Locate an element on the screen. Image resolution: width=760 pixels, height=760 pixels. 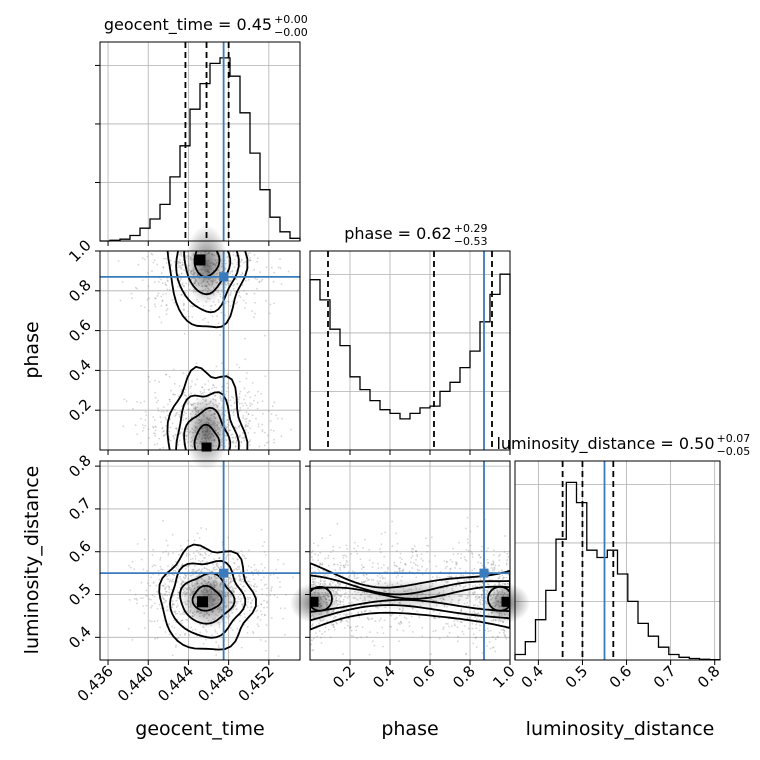
y-axis-label: luminosity_distance is located at coordinates (32, 560).